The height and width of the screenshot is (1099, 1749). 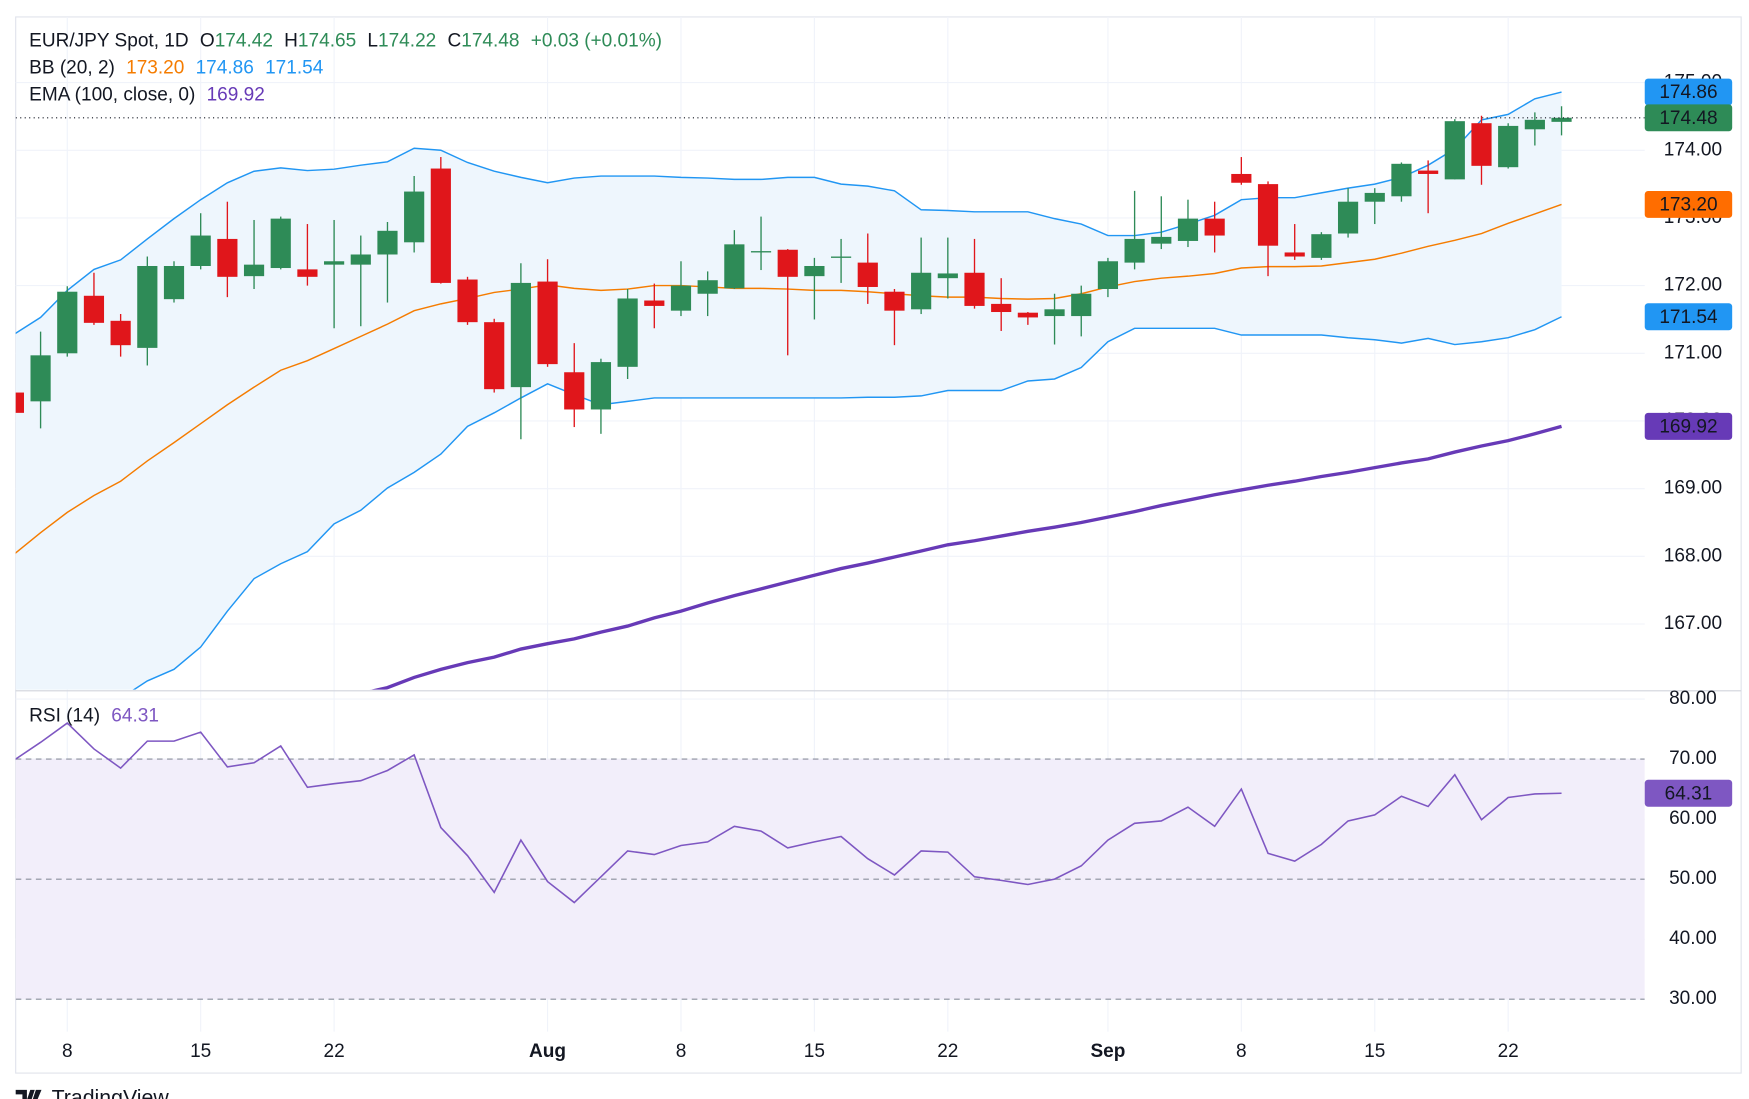 I want to click on price-label: 64.31, so click(x=1689, y=793).